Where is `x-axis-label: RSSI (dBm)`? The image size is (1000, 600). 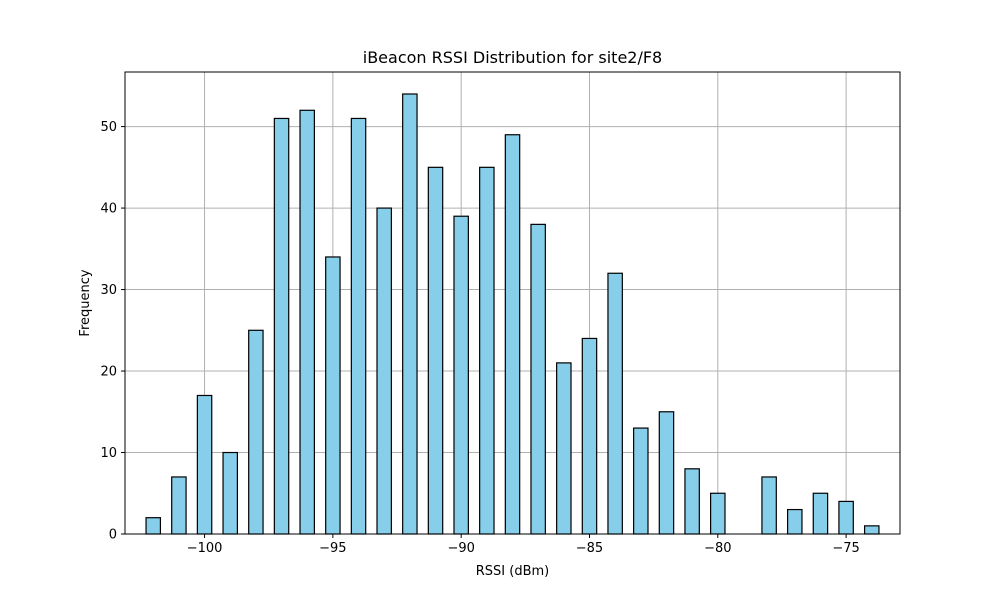
x-axis-label: RSSI (dBm) is located at coordinates (512, 571).